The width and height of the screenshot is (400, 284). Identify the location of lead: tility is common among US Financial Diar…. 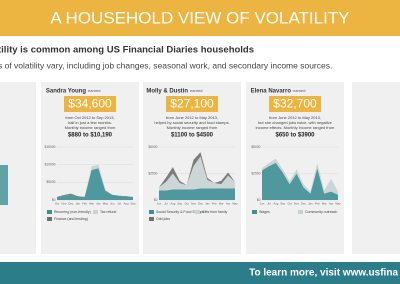
(127, 50).